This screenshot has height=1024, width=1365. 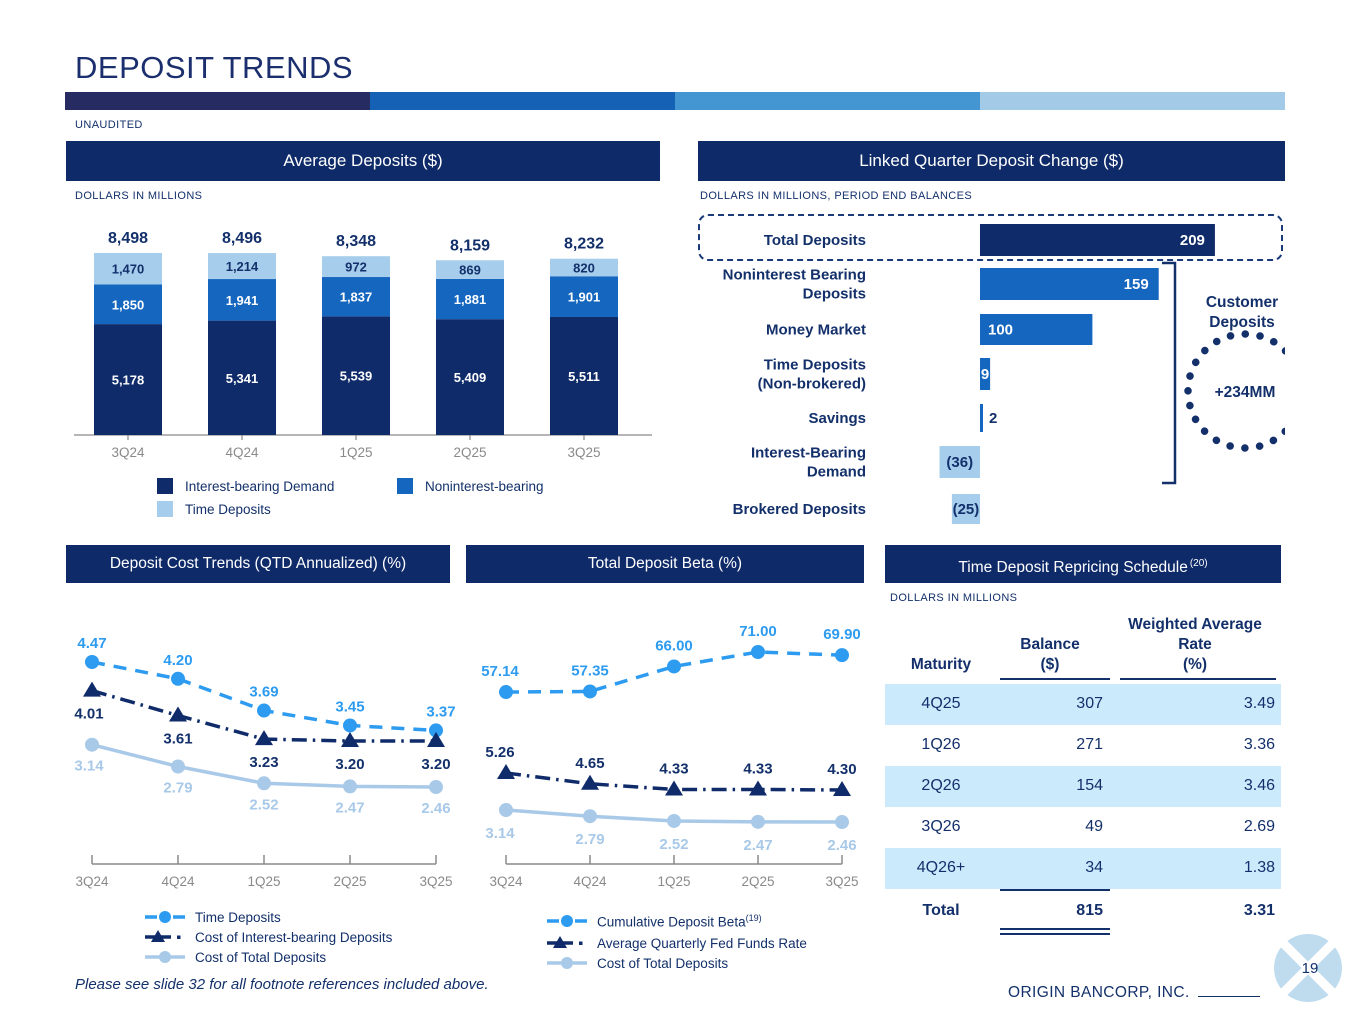 I want to click on table-row-stripe, so click(x=1083, y=704).